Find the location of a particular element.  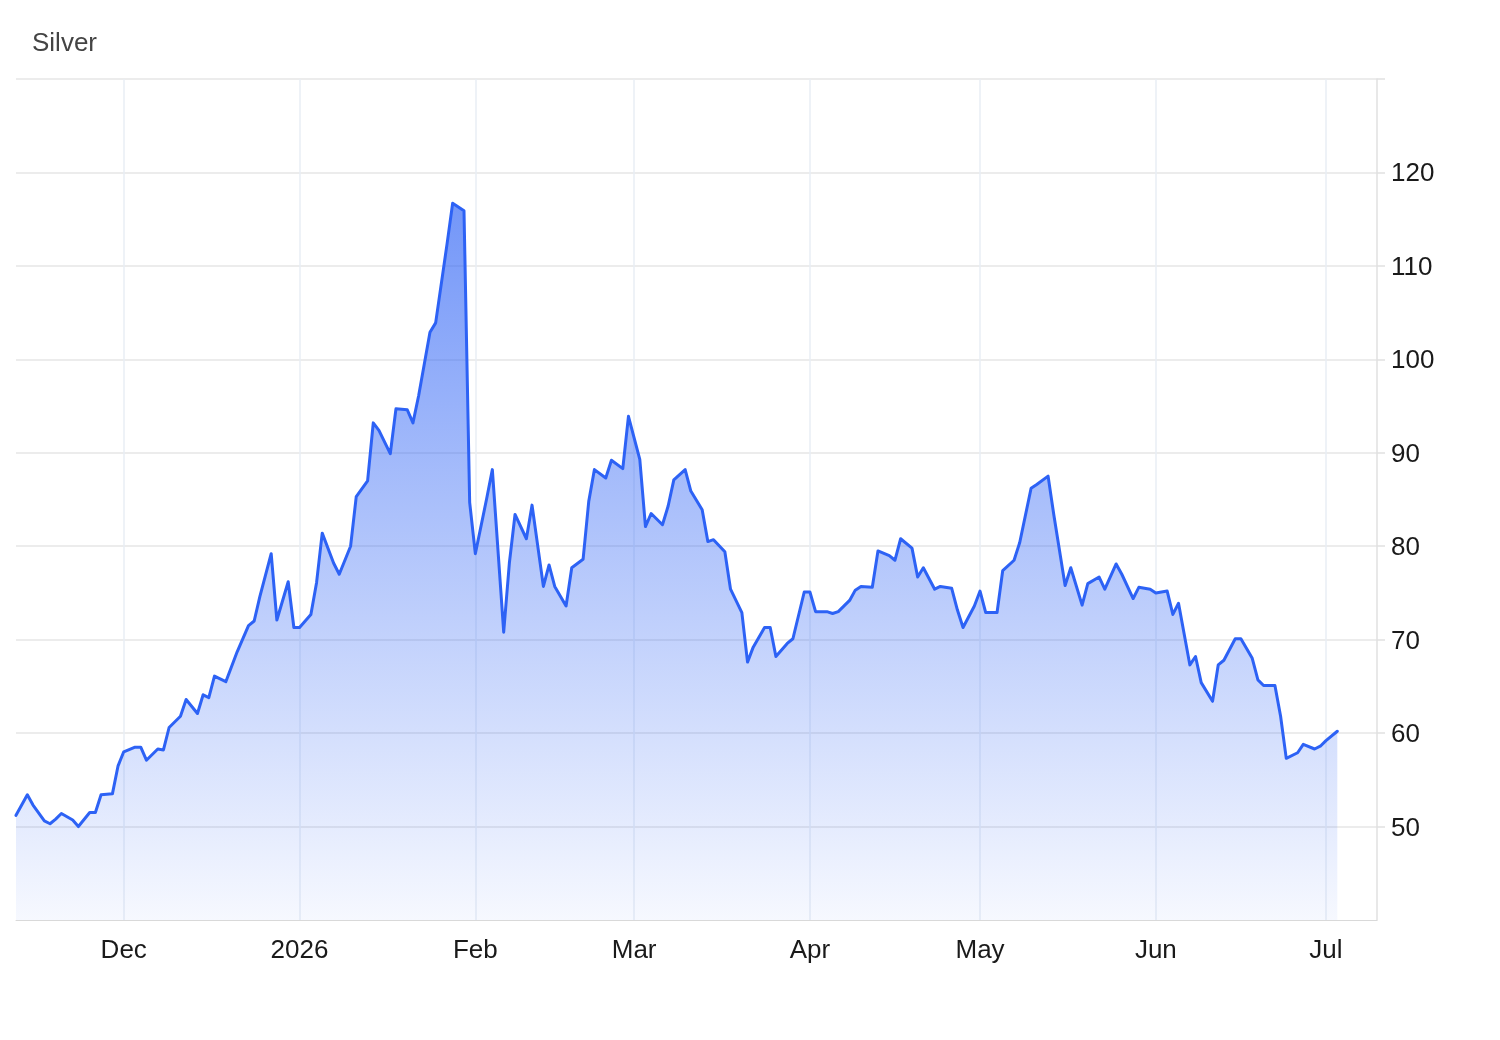

y-tick-label: 100 is located at coordinates (1413, 359).